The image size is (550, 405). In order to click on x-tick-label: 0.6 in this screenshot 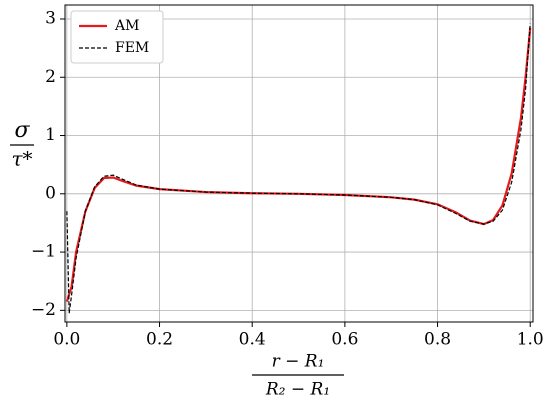, I will do `click(344, 340)`.